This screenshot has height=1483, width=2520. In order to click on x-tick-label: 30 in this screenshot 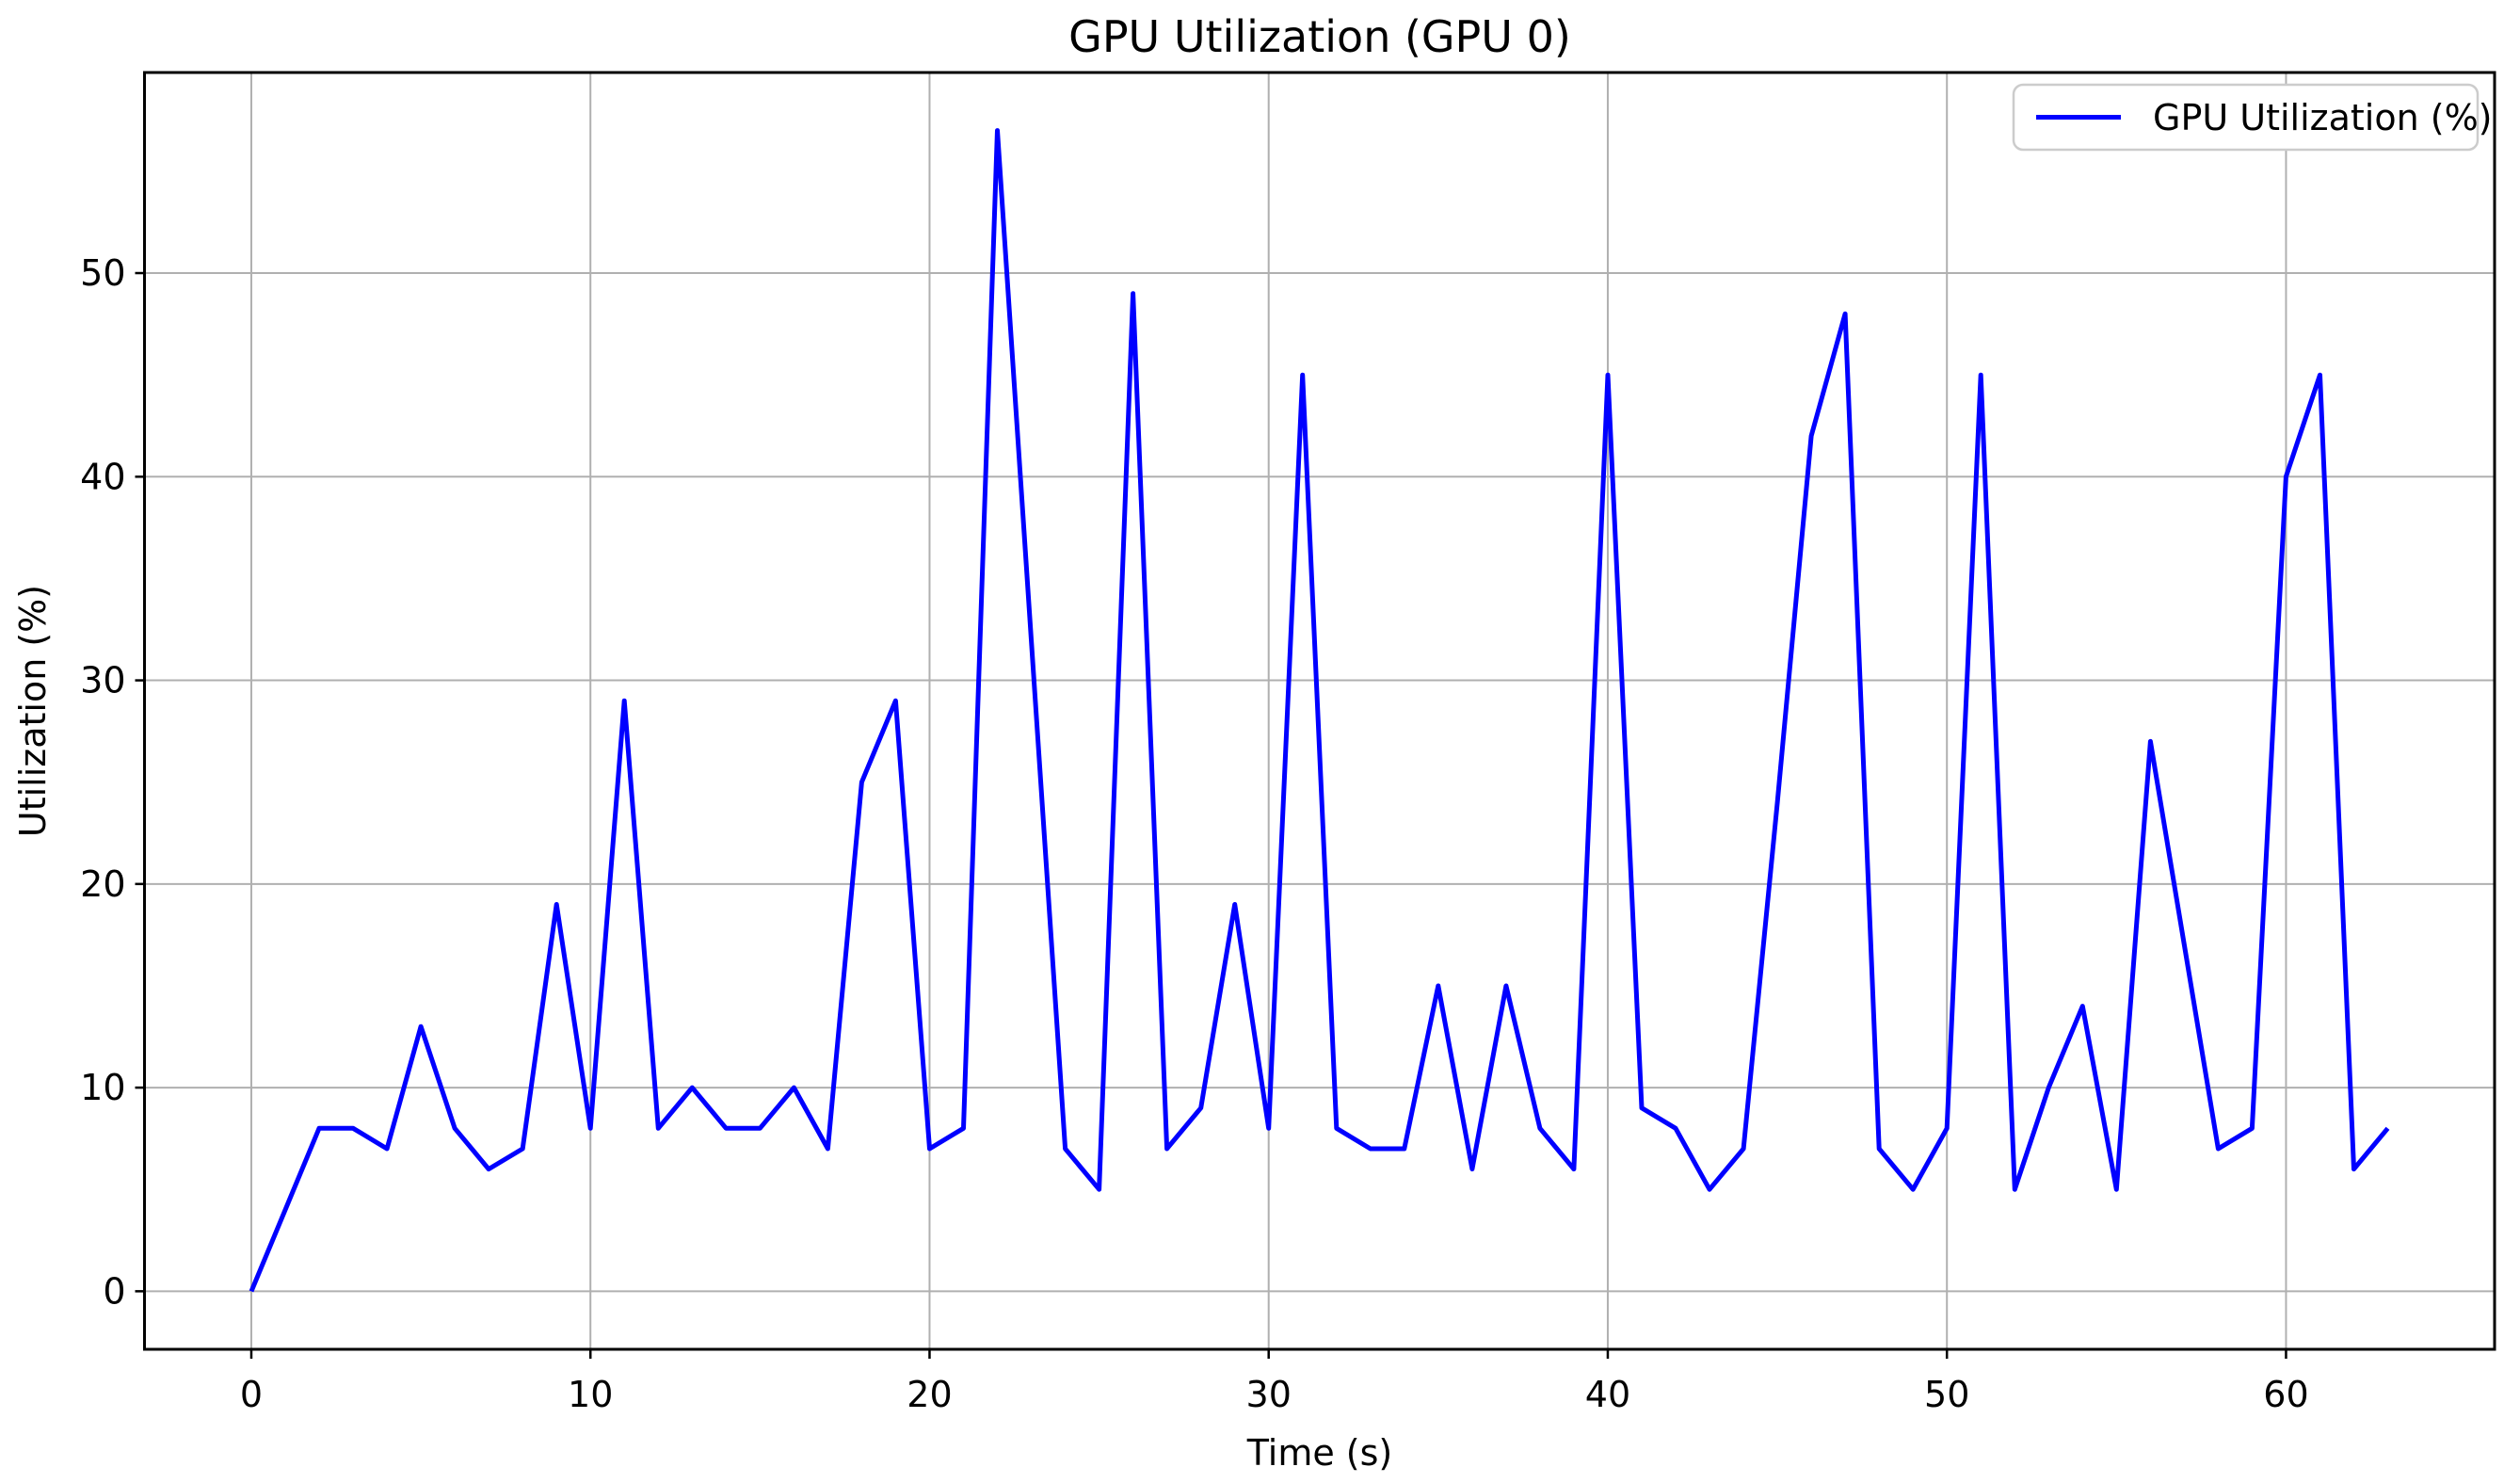, I will do `click(1269, 1394)`.